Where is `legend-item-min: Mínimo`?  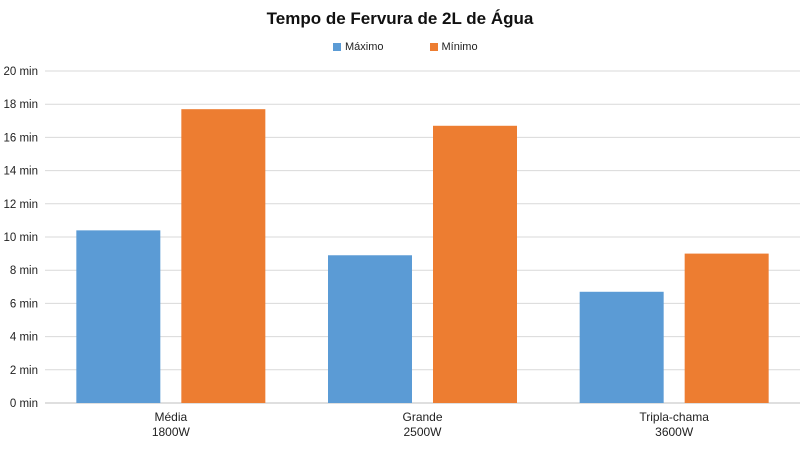
legend-item-min: Mínimo is located at coordinates (453, 47).